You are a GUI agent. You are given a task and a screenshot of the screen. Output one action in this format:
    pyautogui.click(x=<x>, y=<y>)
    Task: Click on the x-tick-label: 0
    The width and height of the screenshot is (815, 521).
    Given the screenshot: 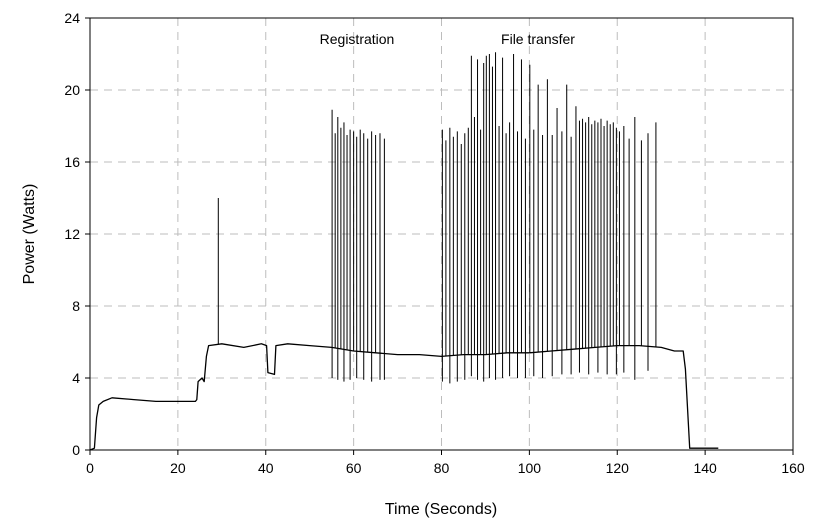 What is the action you would take?
    pyautogui.click(x=90, y=468)
    